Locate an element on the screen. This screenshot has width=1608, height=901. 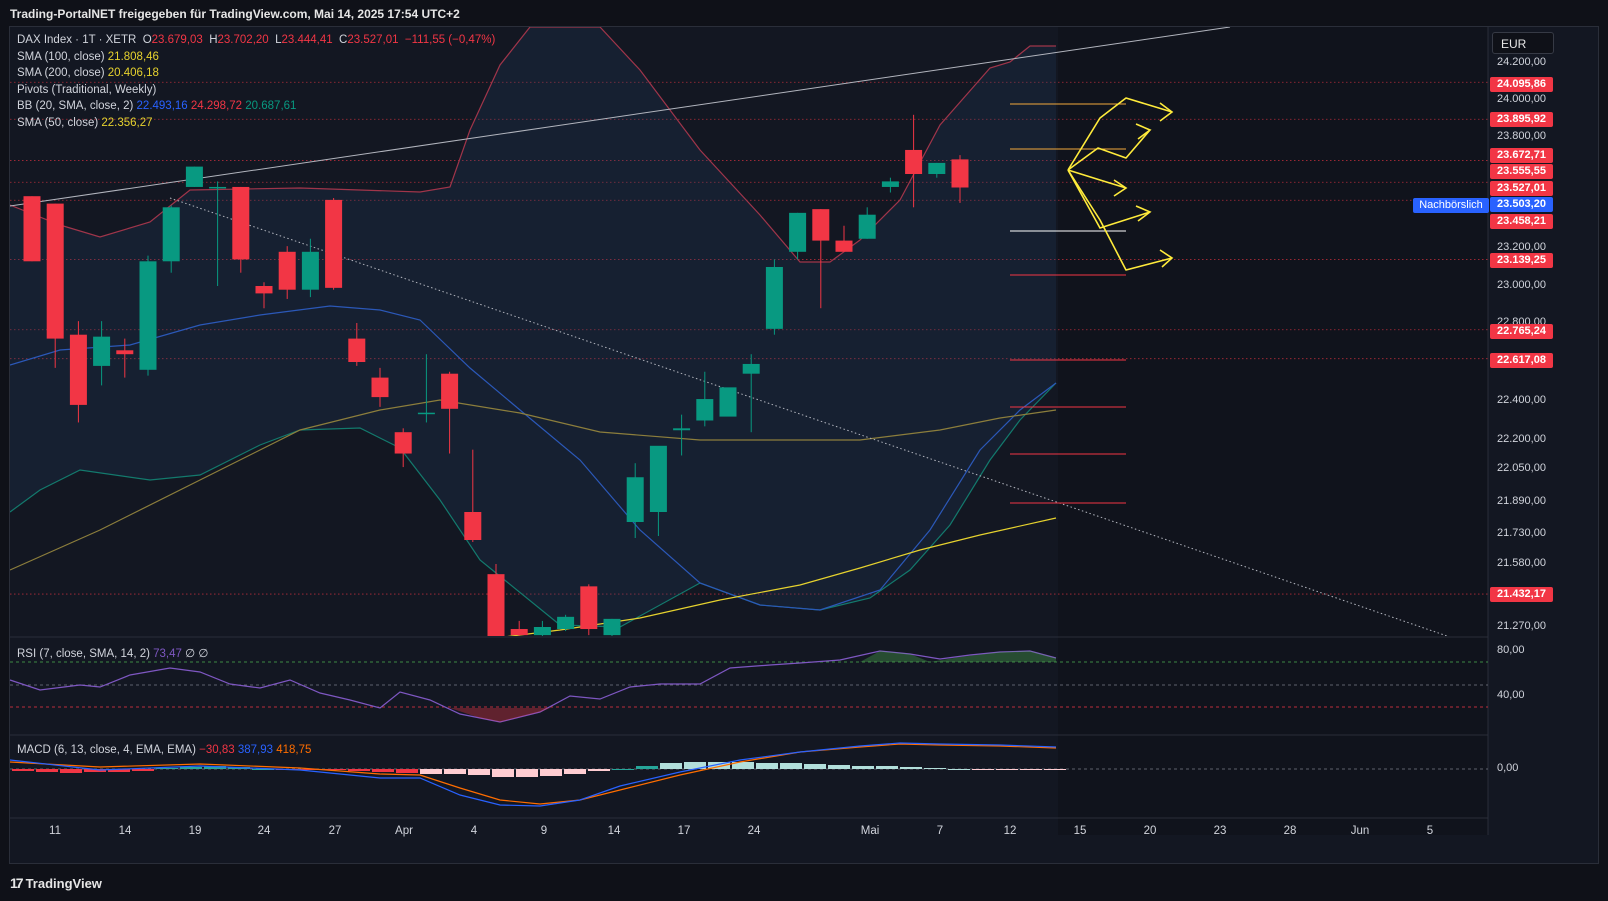
price-tag: 21.432,17 is located at coordinates (1521, 594).